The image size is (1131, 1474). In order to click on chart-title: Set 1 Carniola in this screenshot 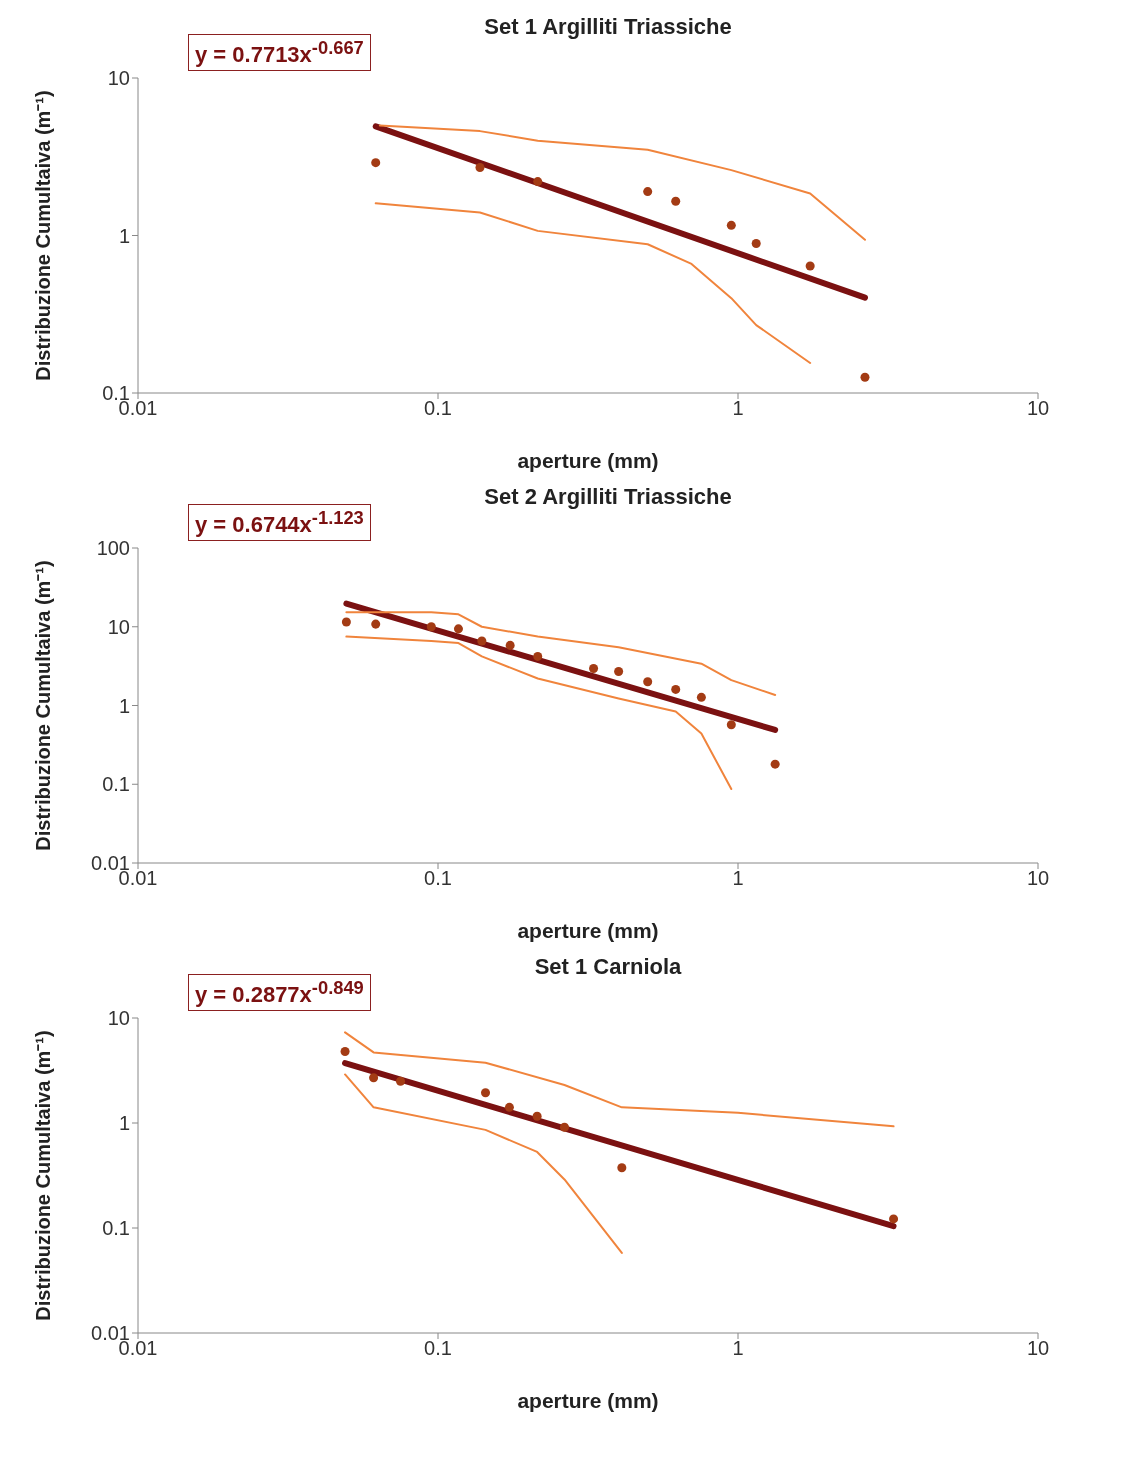, I will do `click(608, 967)`.